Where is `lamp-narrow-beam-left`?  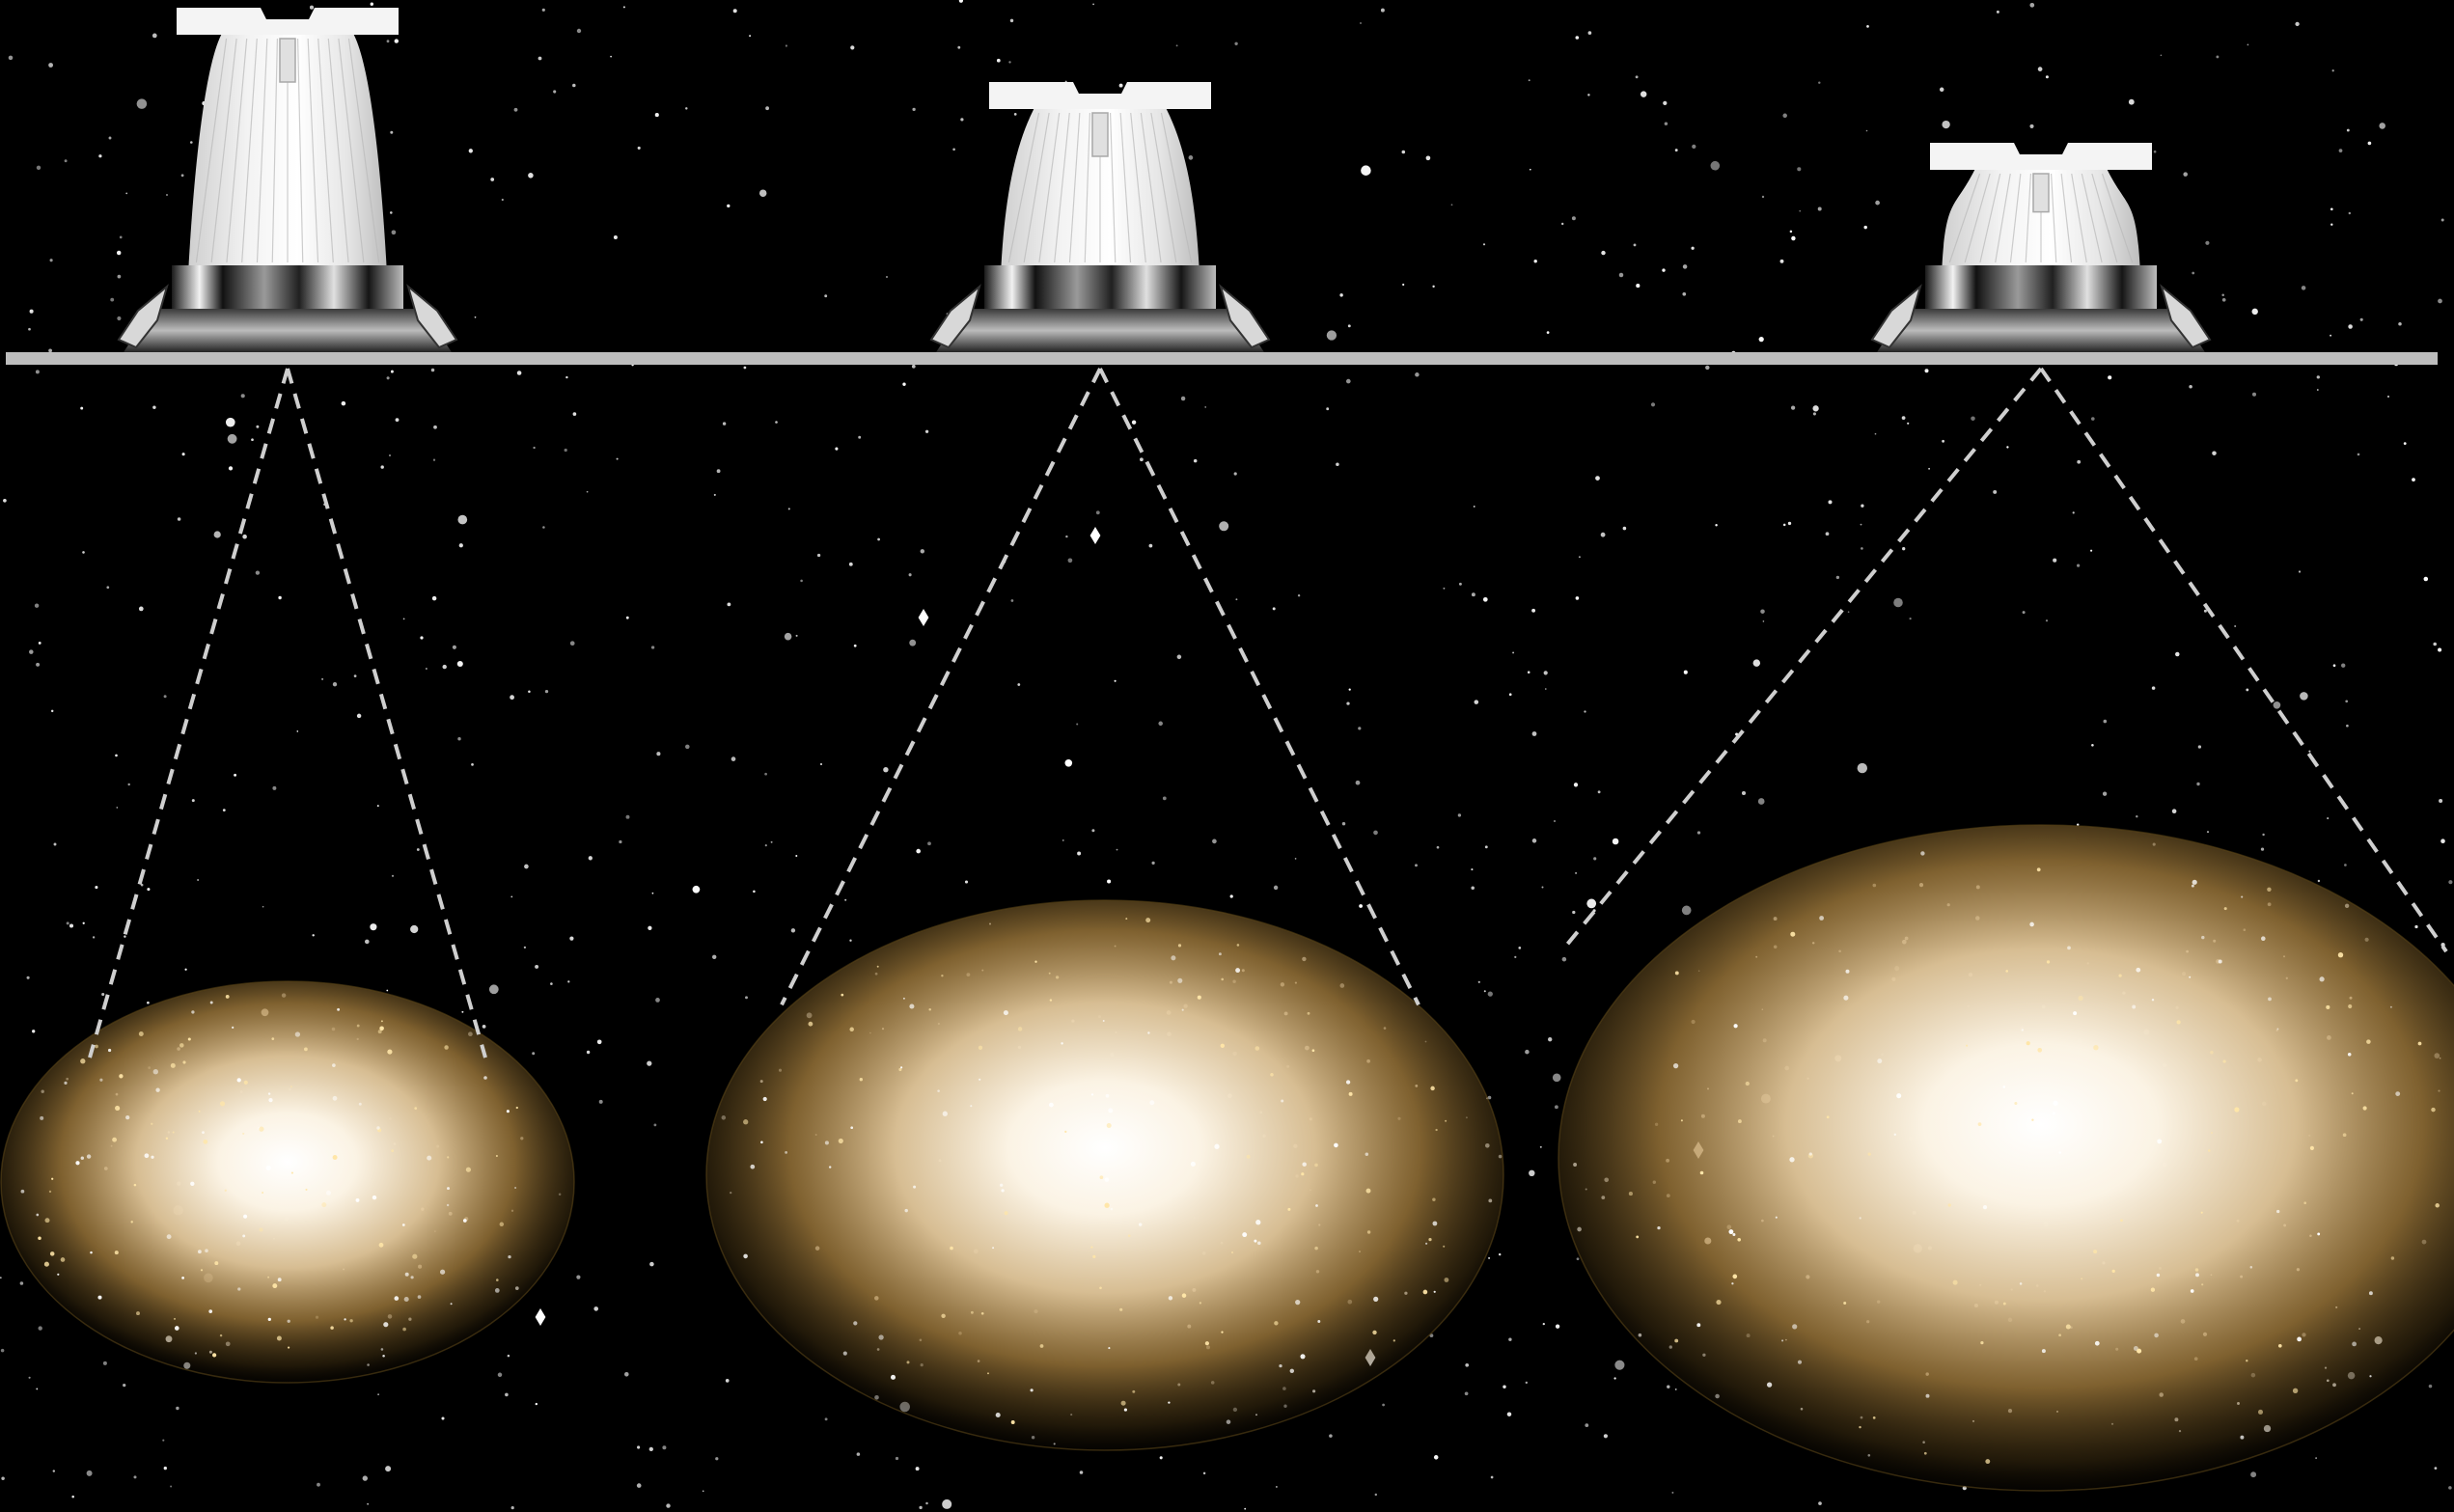 lamp-narrow-beam-left is located at coordinates (189, 713).